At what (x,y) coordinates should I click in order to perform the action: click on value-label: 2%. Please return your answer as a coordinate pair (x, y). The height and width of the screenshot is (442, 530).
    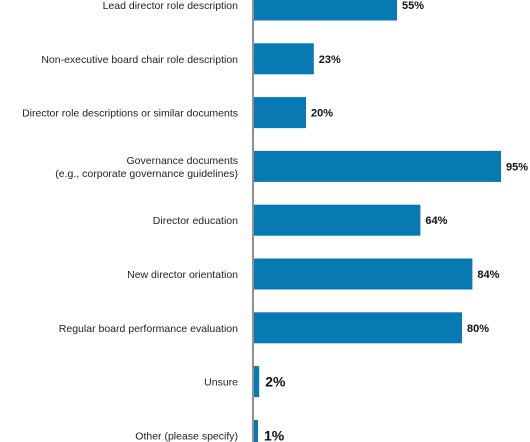
    Looking at the image, I should click on (275, 382).